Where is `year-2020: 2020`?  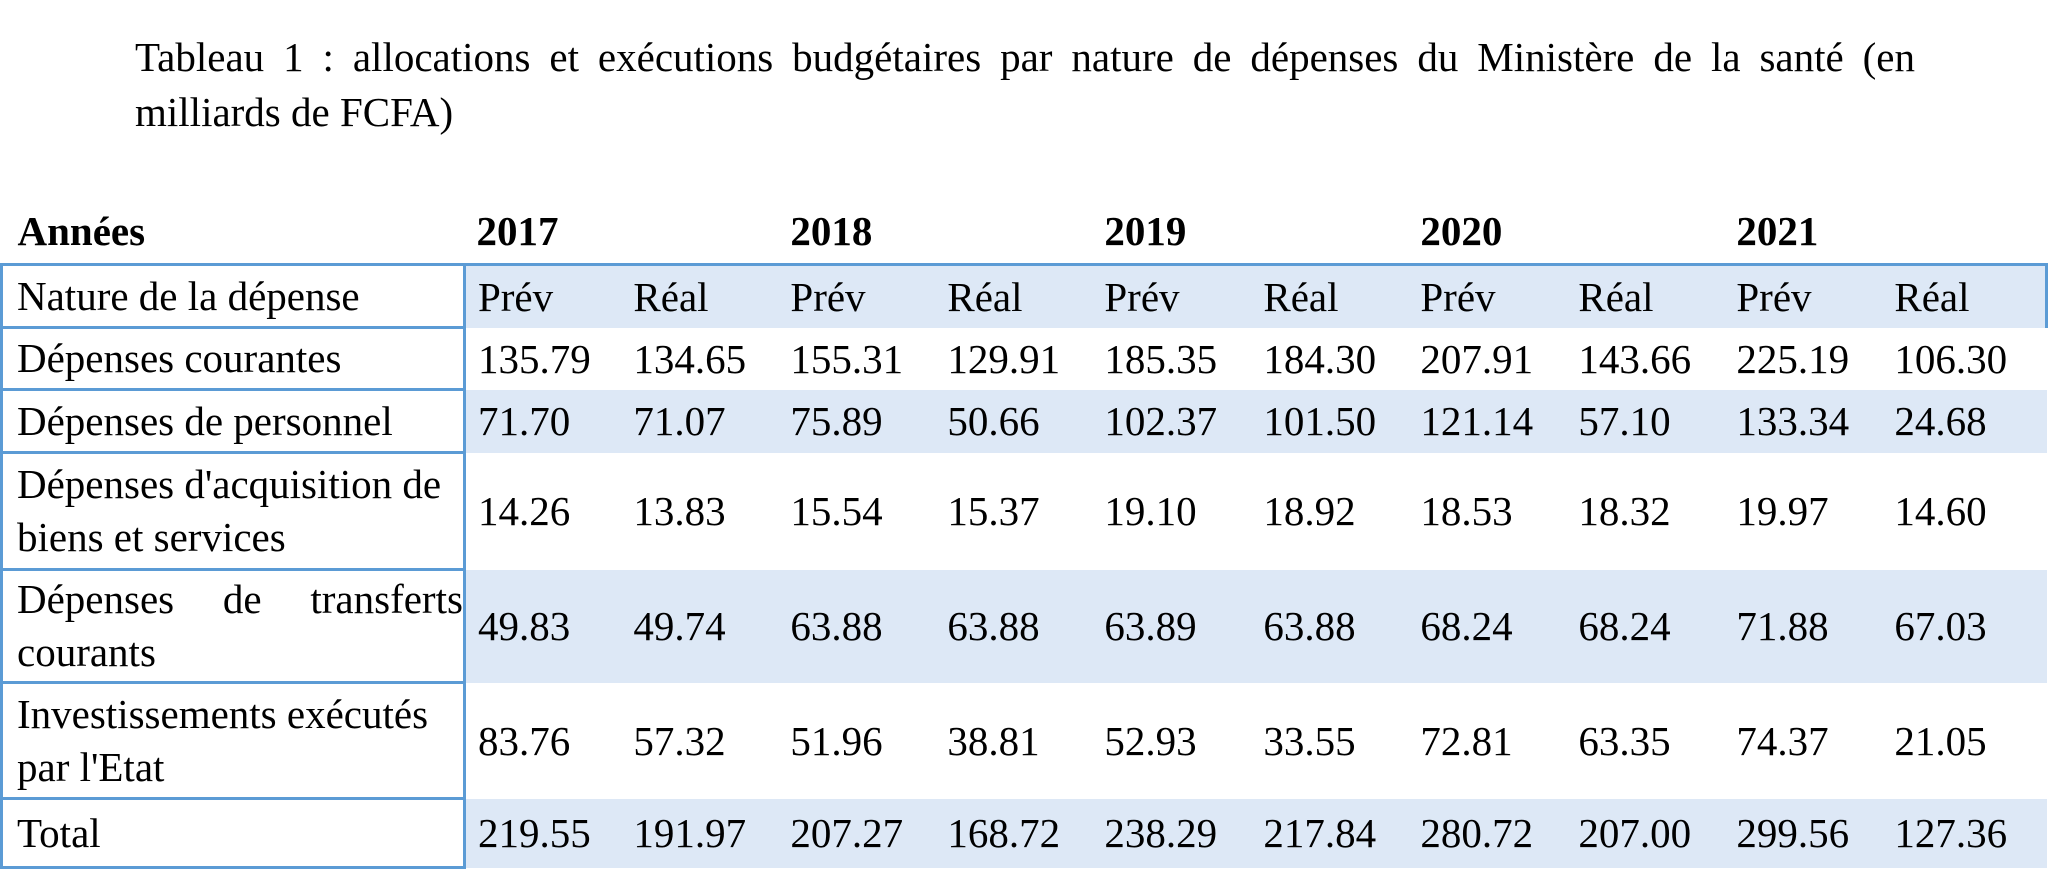 year-2020: 2020 is located at coordinates (1461, 230).